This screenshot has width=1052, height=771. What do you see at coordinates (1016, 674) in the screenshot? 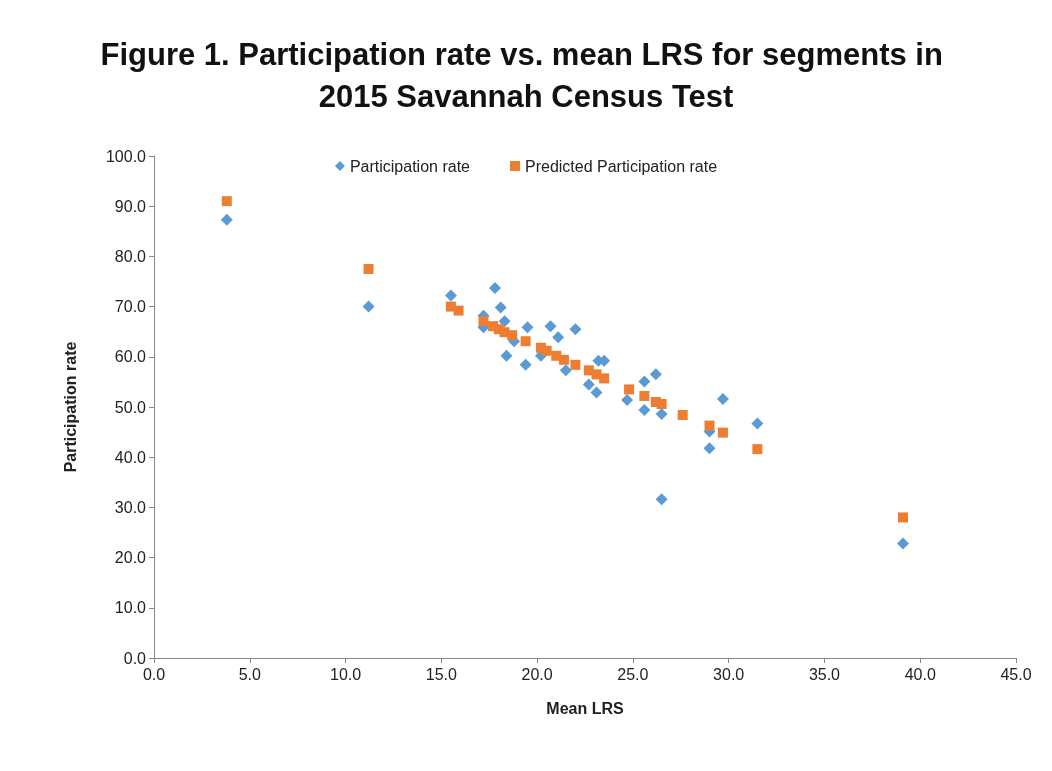
I see `x-tick-label: 45.0` at bounding box center [1016, 674].